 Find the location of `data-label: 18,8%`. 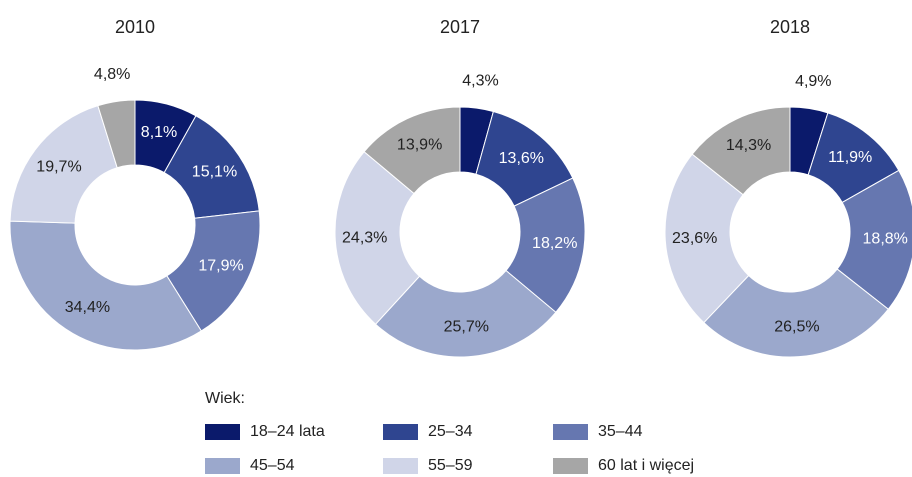

data-label: 18,8% is located at coordinates (885, 238).